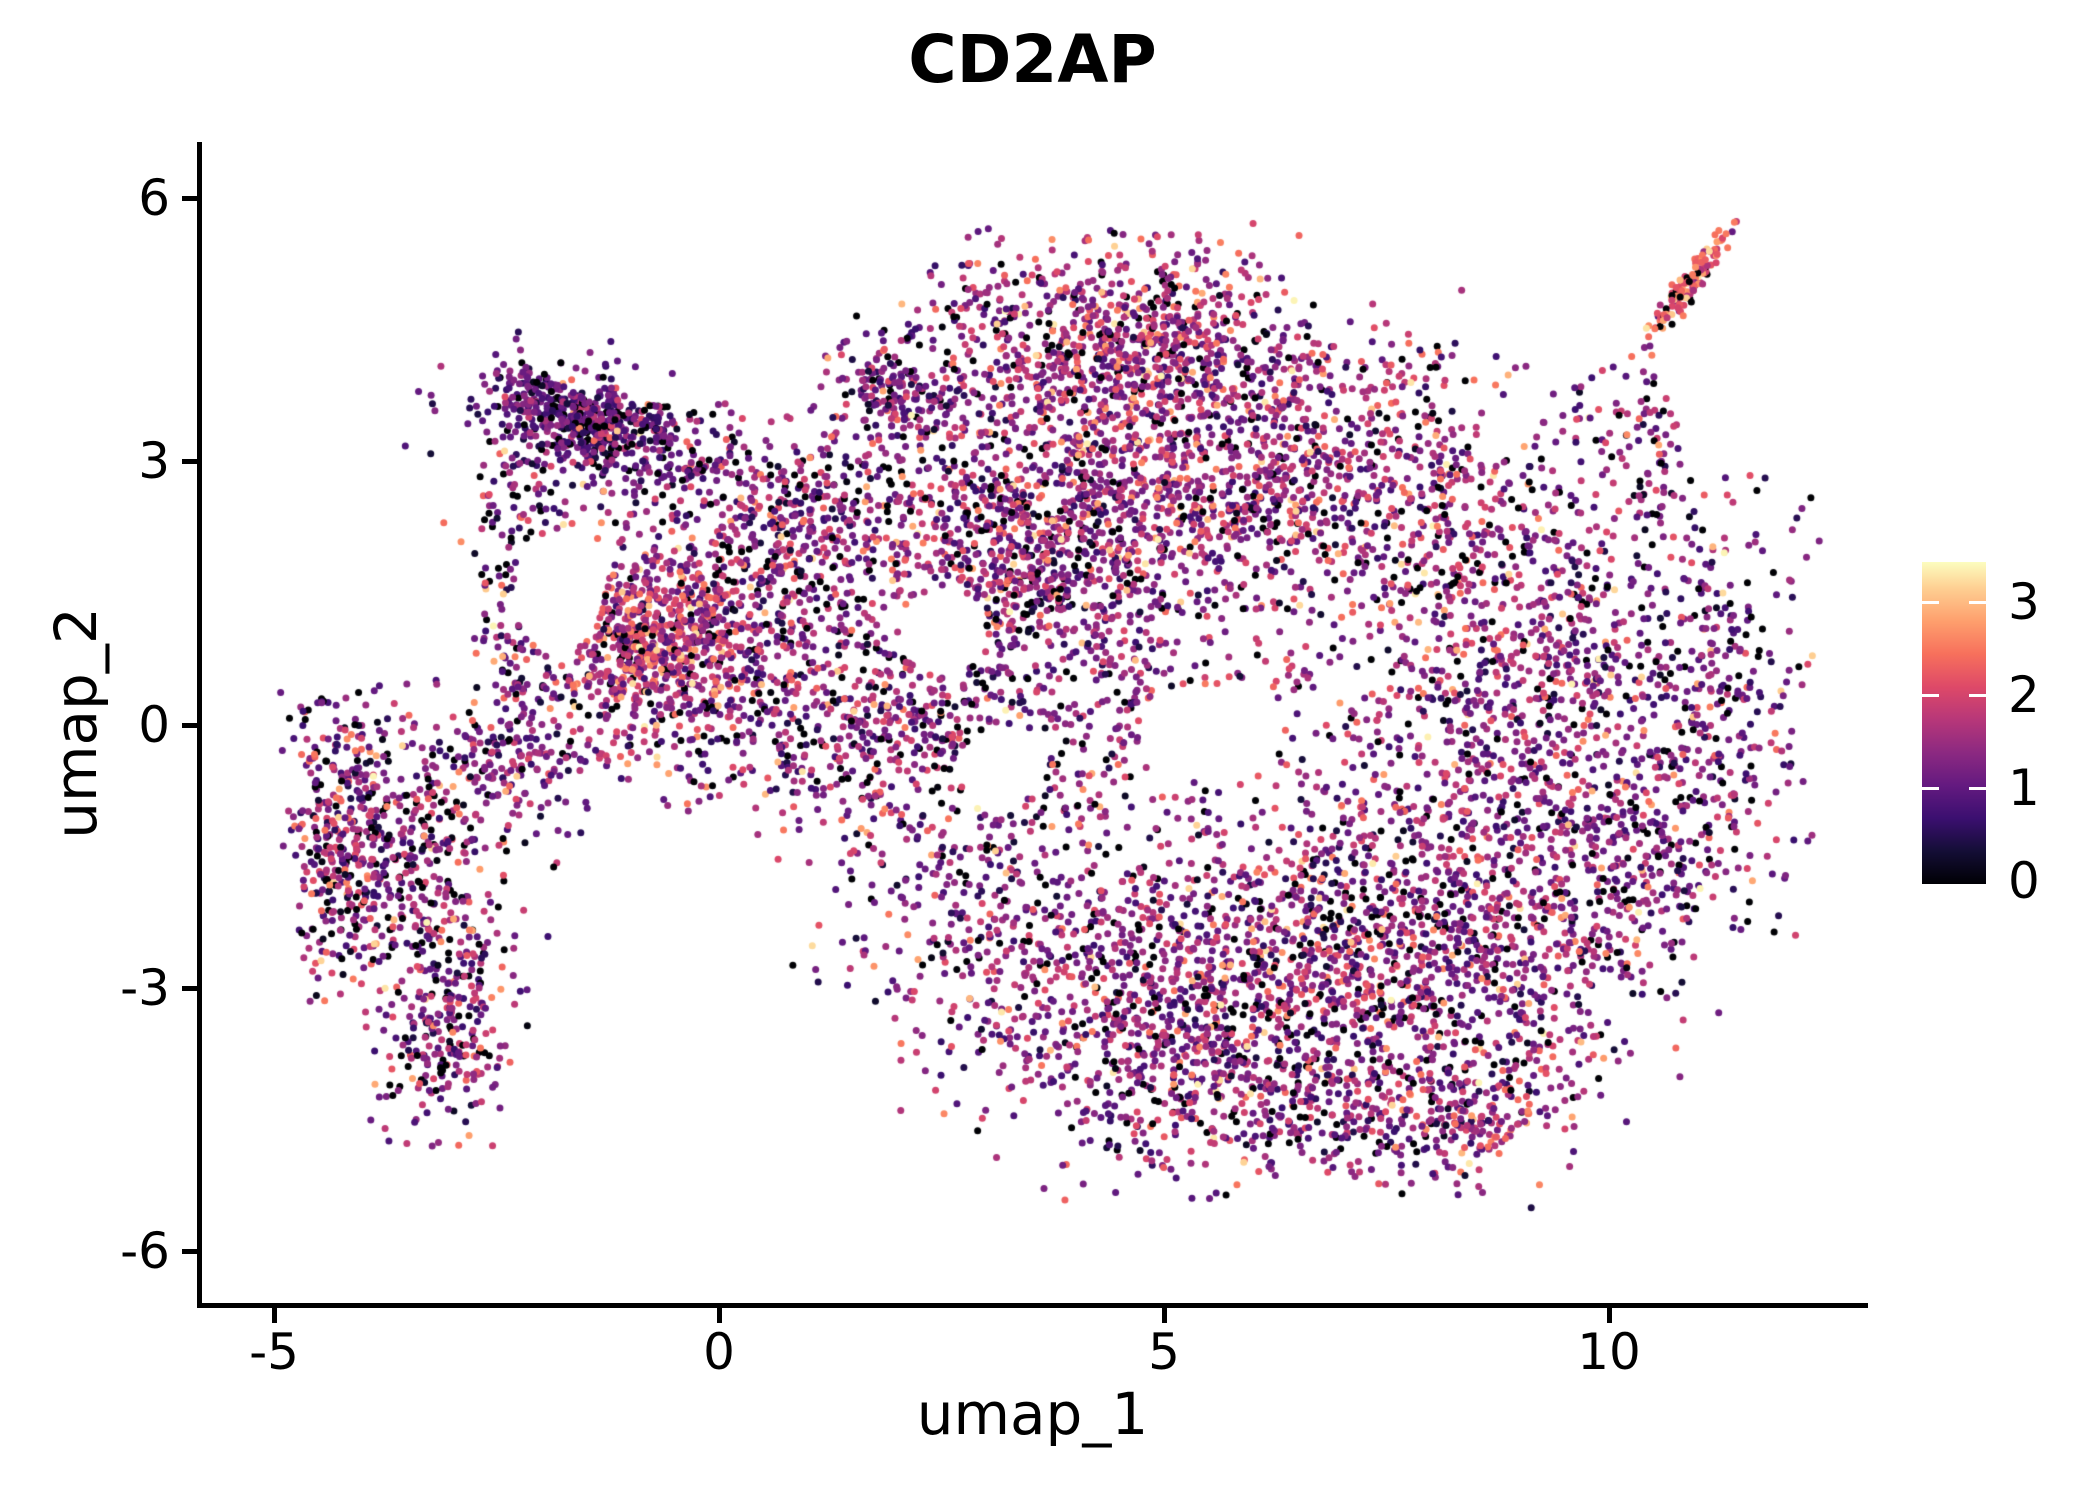 The width and height of the screenshot is (2100, 1500). Describe the element at coordinates (154, 197) in the screenshot. I see `y-tick-label-6: 6` at that location.